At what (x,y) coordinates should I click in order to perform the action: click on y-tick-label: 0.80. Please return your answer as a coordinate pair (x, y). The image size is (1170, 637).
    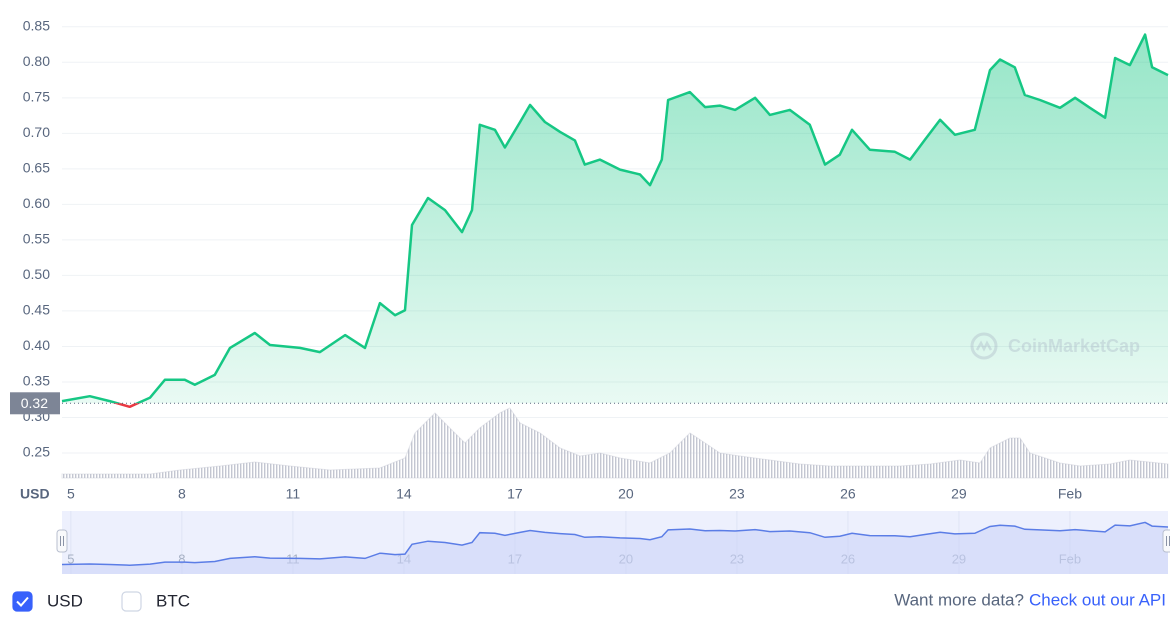
    Looking at the image, I should click on (36, 61).